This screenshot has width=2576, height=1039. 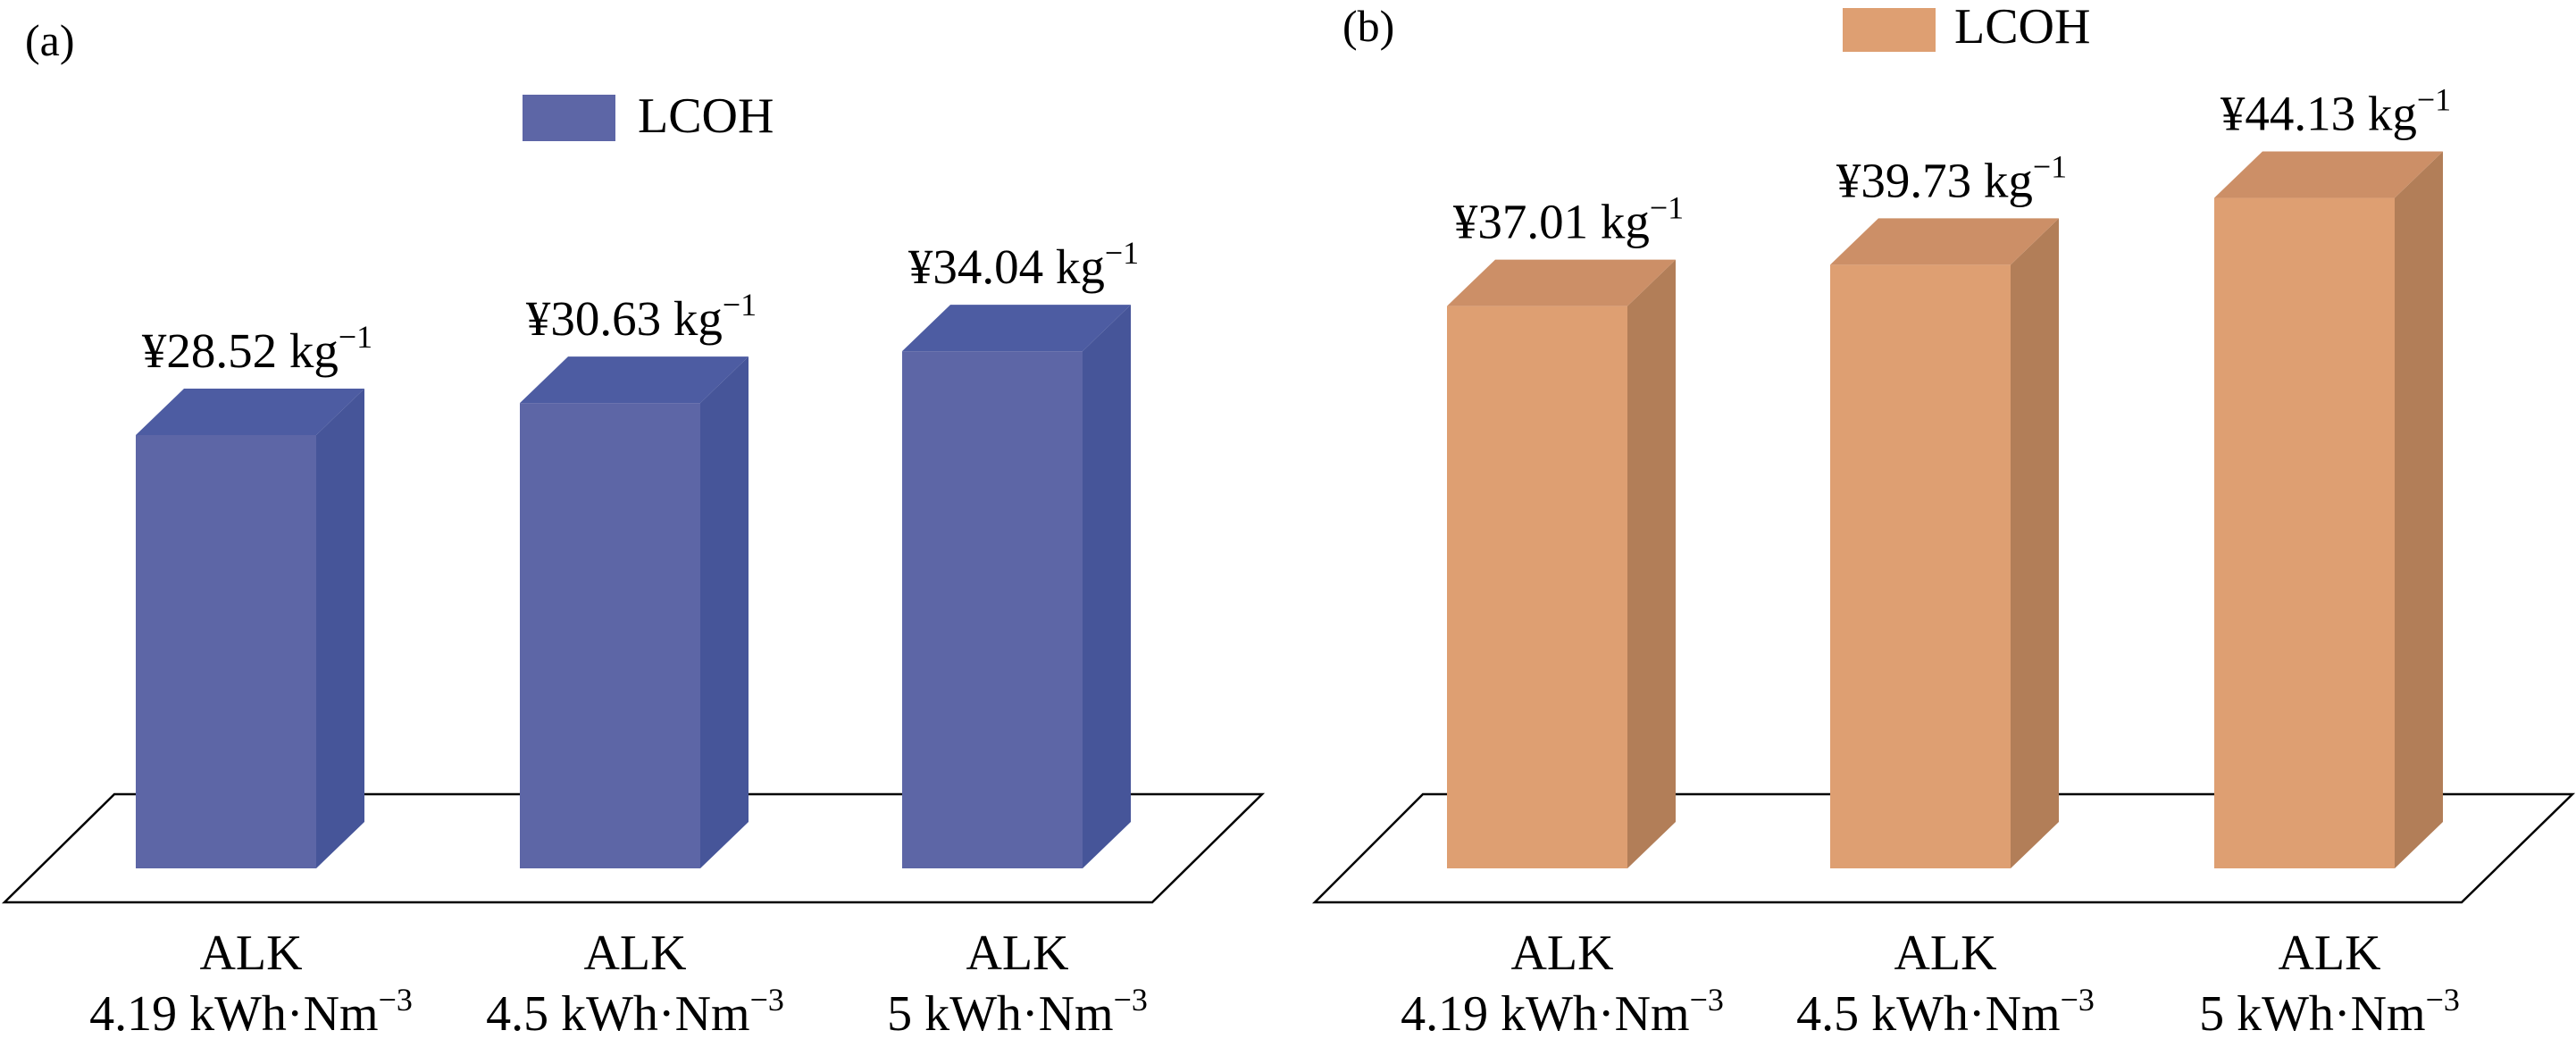 I want to click on value-label: ¥39.73 kg−1, so click(x=1952, y=178).